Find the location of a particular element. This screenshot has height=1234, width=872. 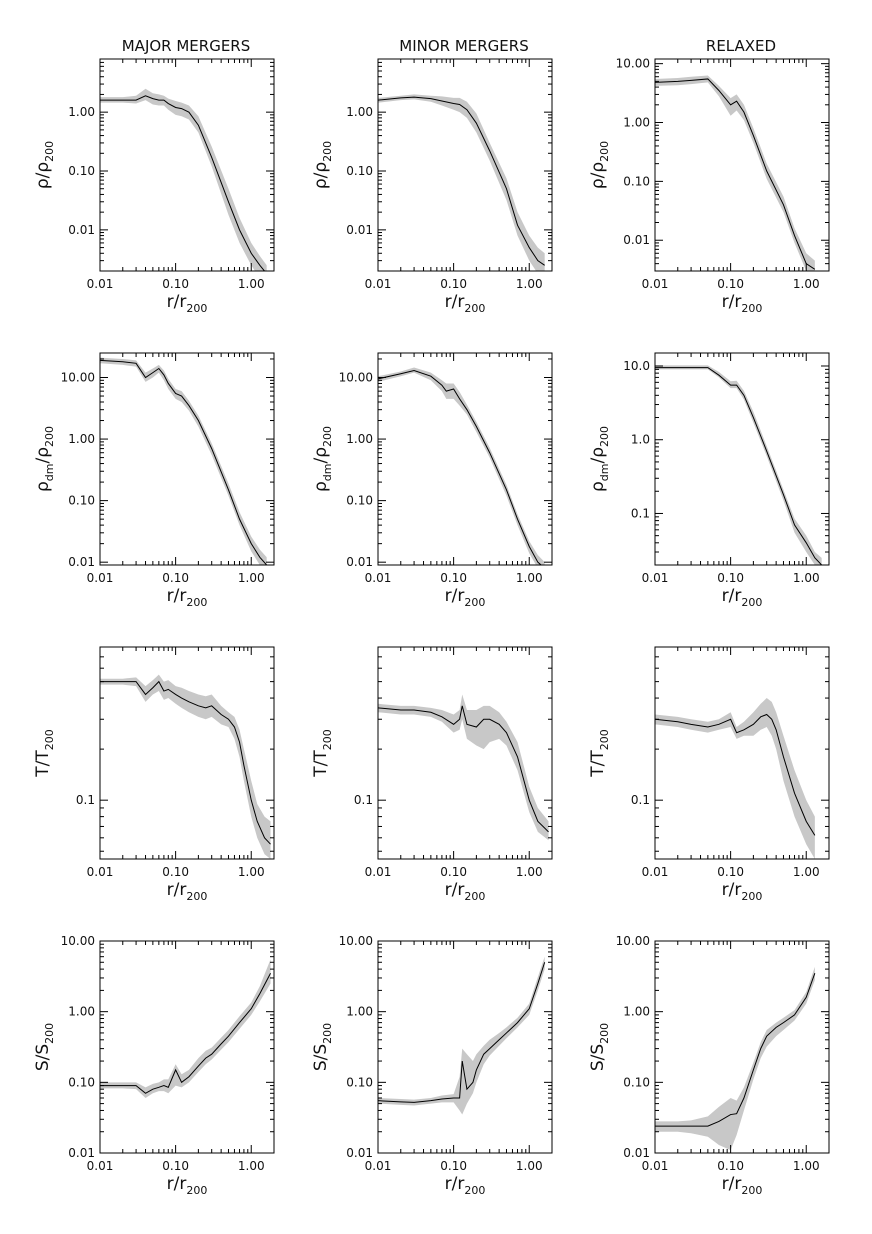

panel-t-major: 0.01 0.10 1.00 0.1 r/r200 T/T200 is located at coordinates (154, 774).